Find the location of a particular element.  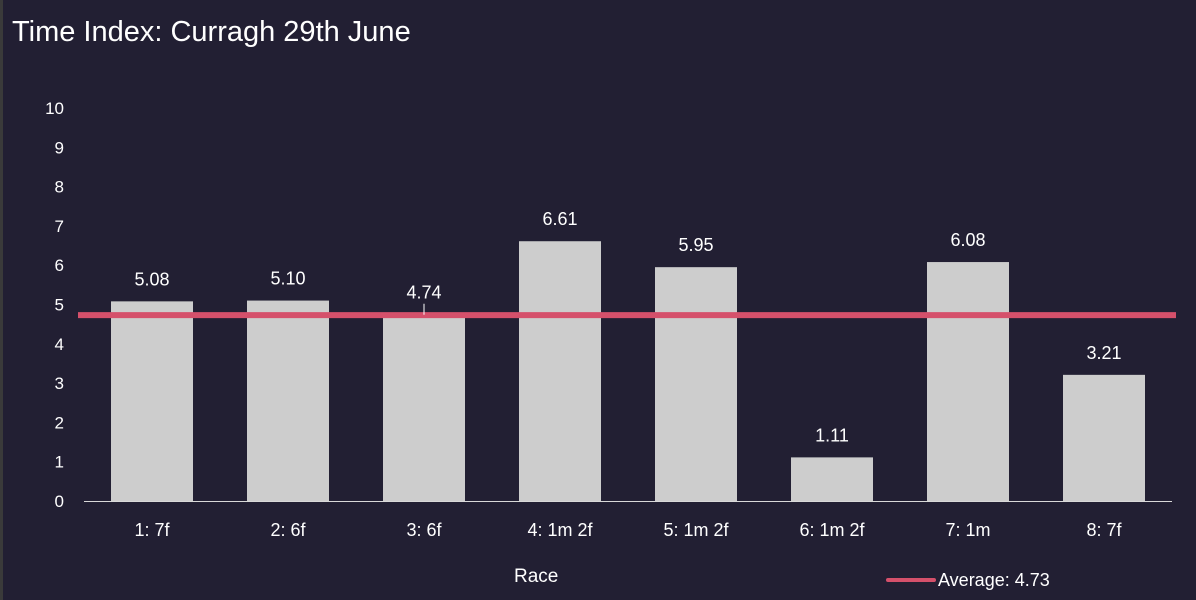

data-label: 5.08 is located at coordinates (151, 279).